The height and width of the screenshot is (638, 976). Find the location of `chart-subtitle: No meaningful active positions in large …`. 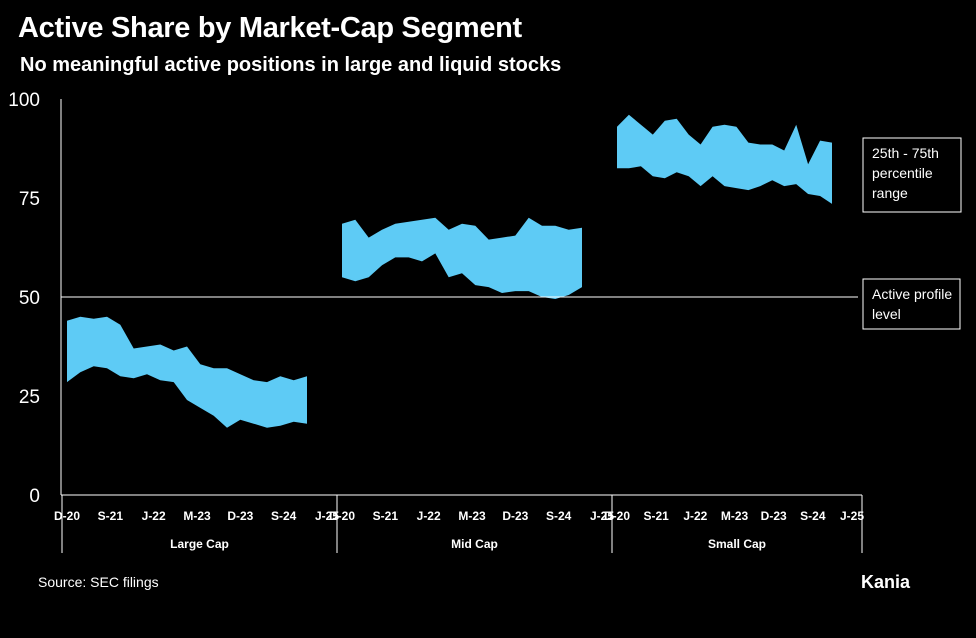

chart-subtitle: No meaningful active positions in large … is located at coordinates (291, 65).